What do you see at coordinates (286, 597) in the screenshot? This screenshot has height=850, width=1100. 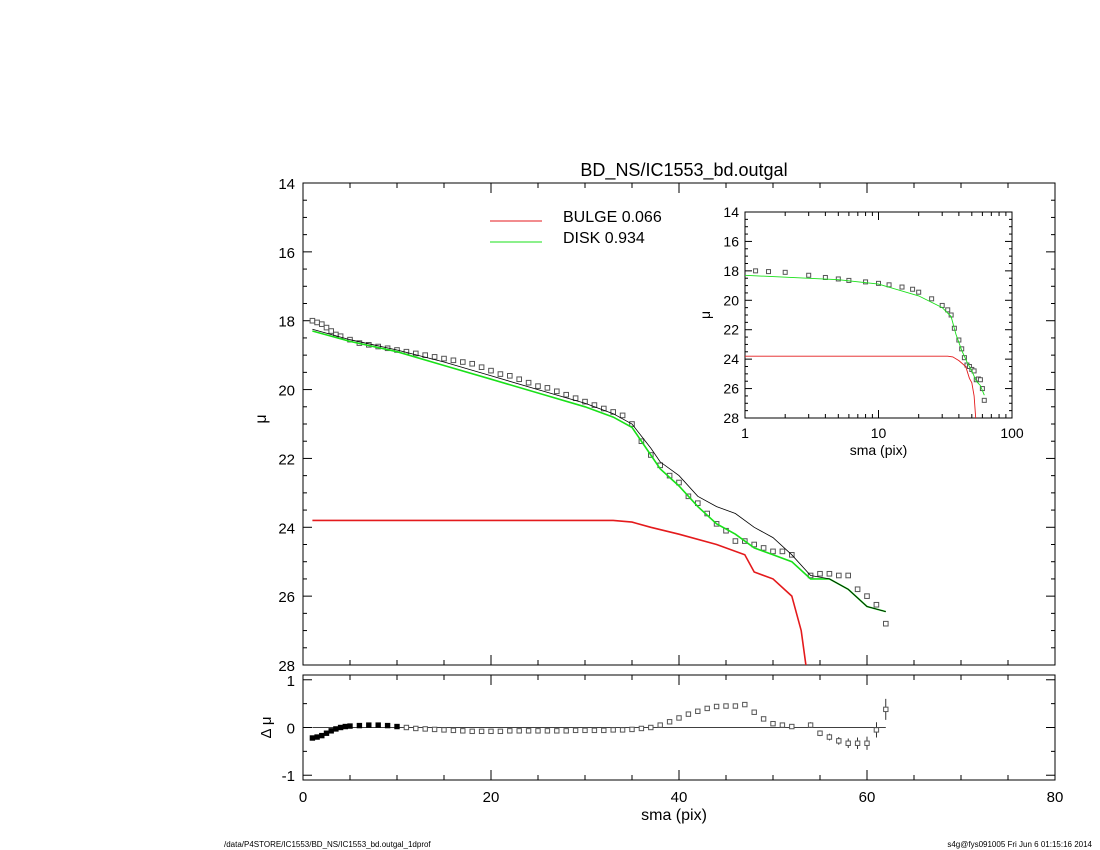 I see `main-y-tick-label: 26` at bounding box center [286, 597].